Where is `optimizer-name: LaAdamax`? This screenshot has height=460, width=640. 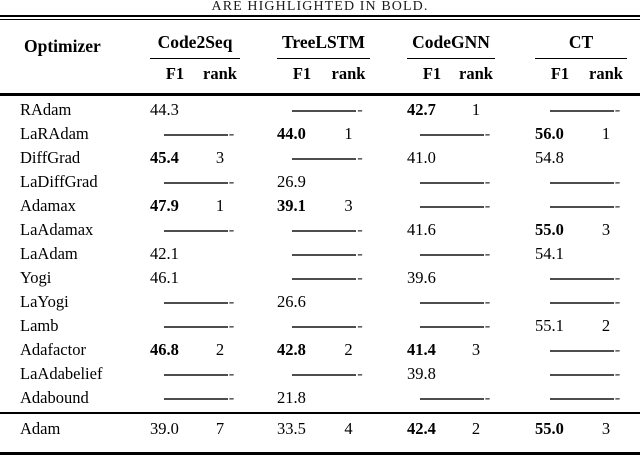 optimizer-name: LaAdamax is located at coordinates (57, 229).